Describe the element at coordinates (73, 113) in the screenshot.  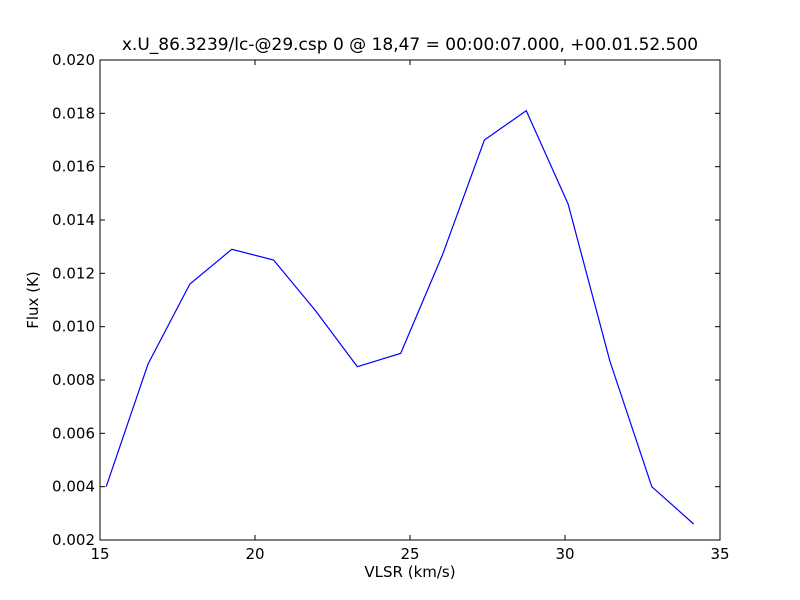
I see `y-tick-label: 0.018` at that location.